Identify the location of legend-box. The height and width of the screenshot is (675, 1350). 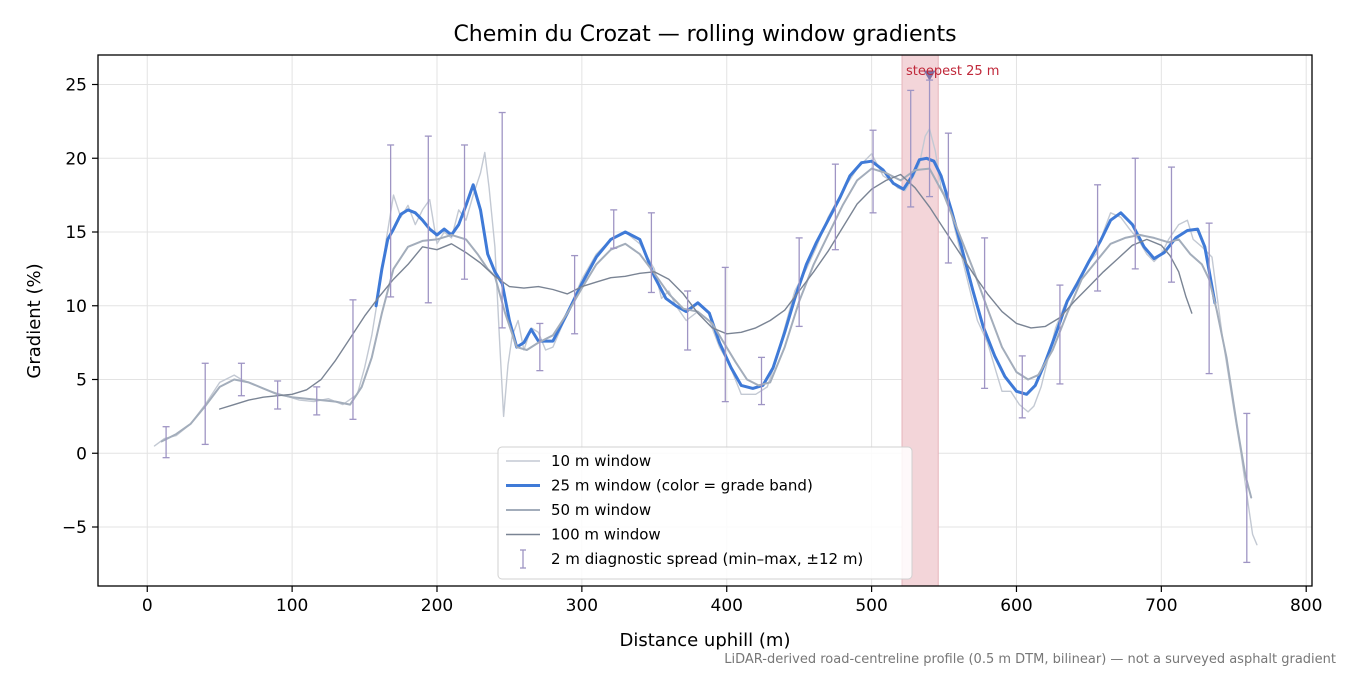
(705, 513).